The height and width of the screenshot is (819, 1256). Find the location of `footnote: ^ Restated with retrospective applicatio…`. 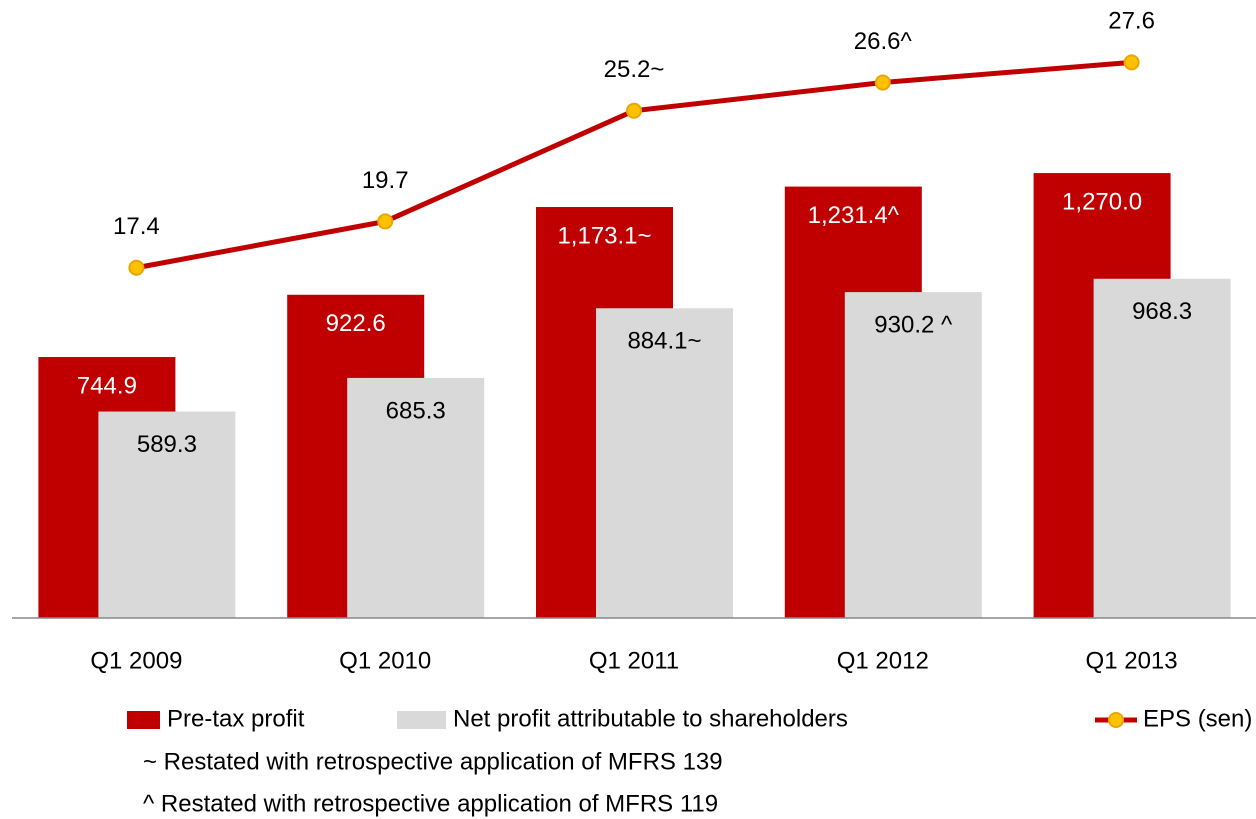

footnote: ^ Restated with retrospective applicatio… is located at coordinates (430, 803).